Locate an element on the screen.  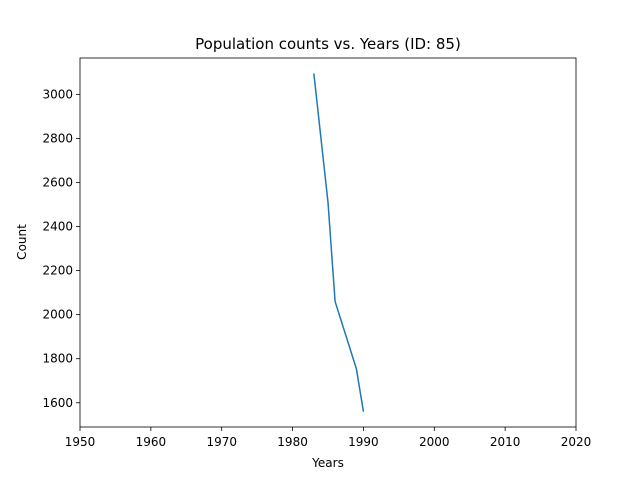
x-tick-label: 1980 is located at coordinates (292, 442).